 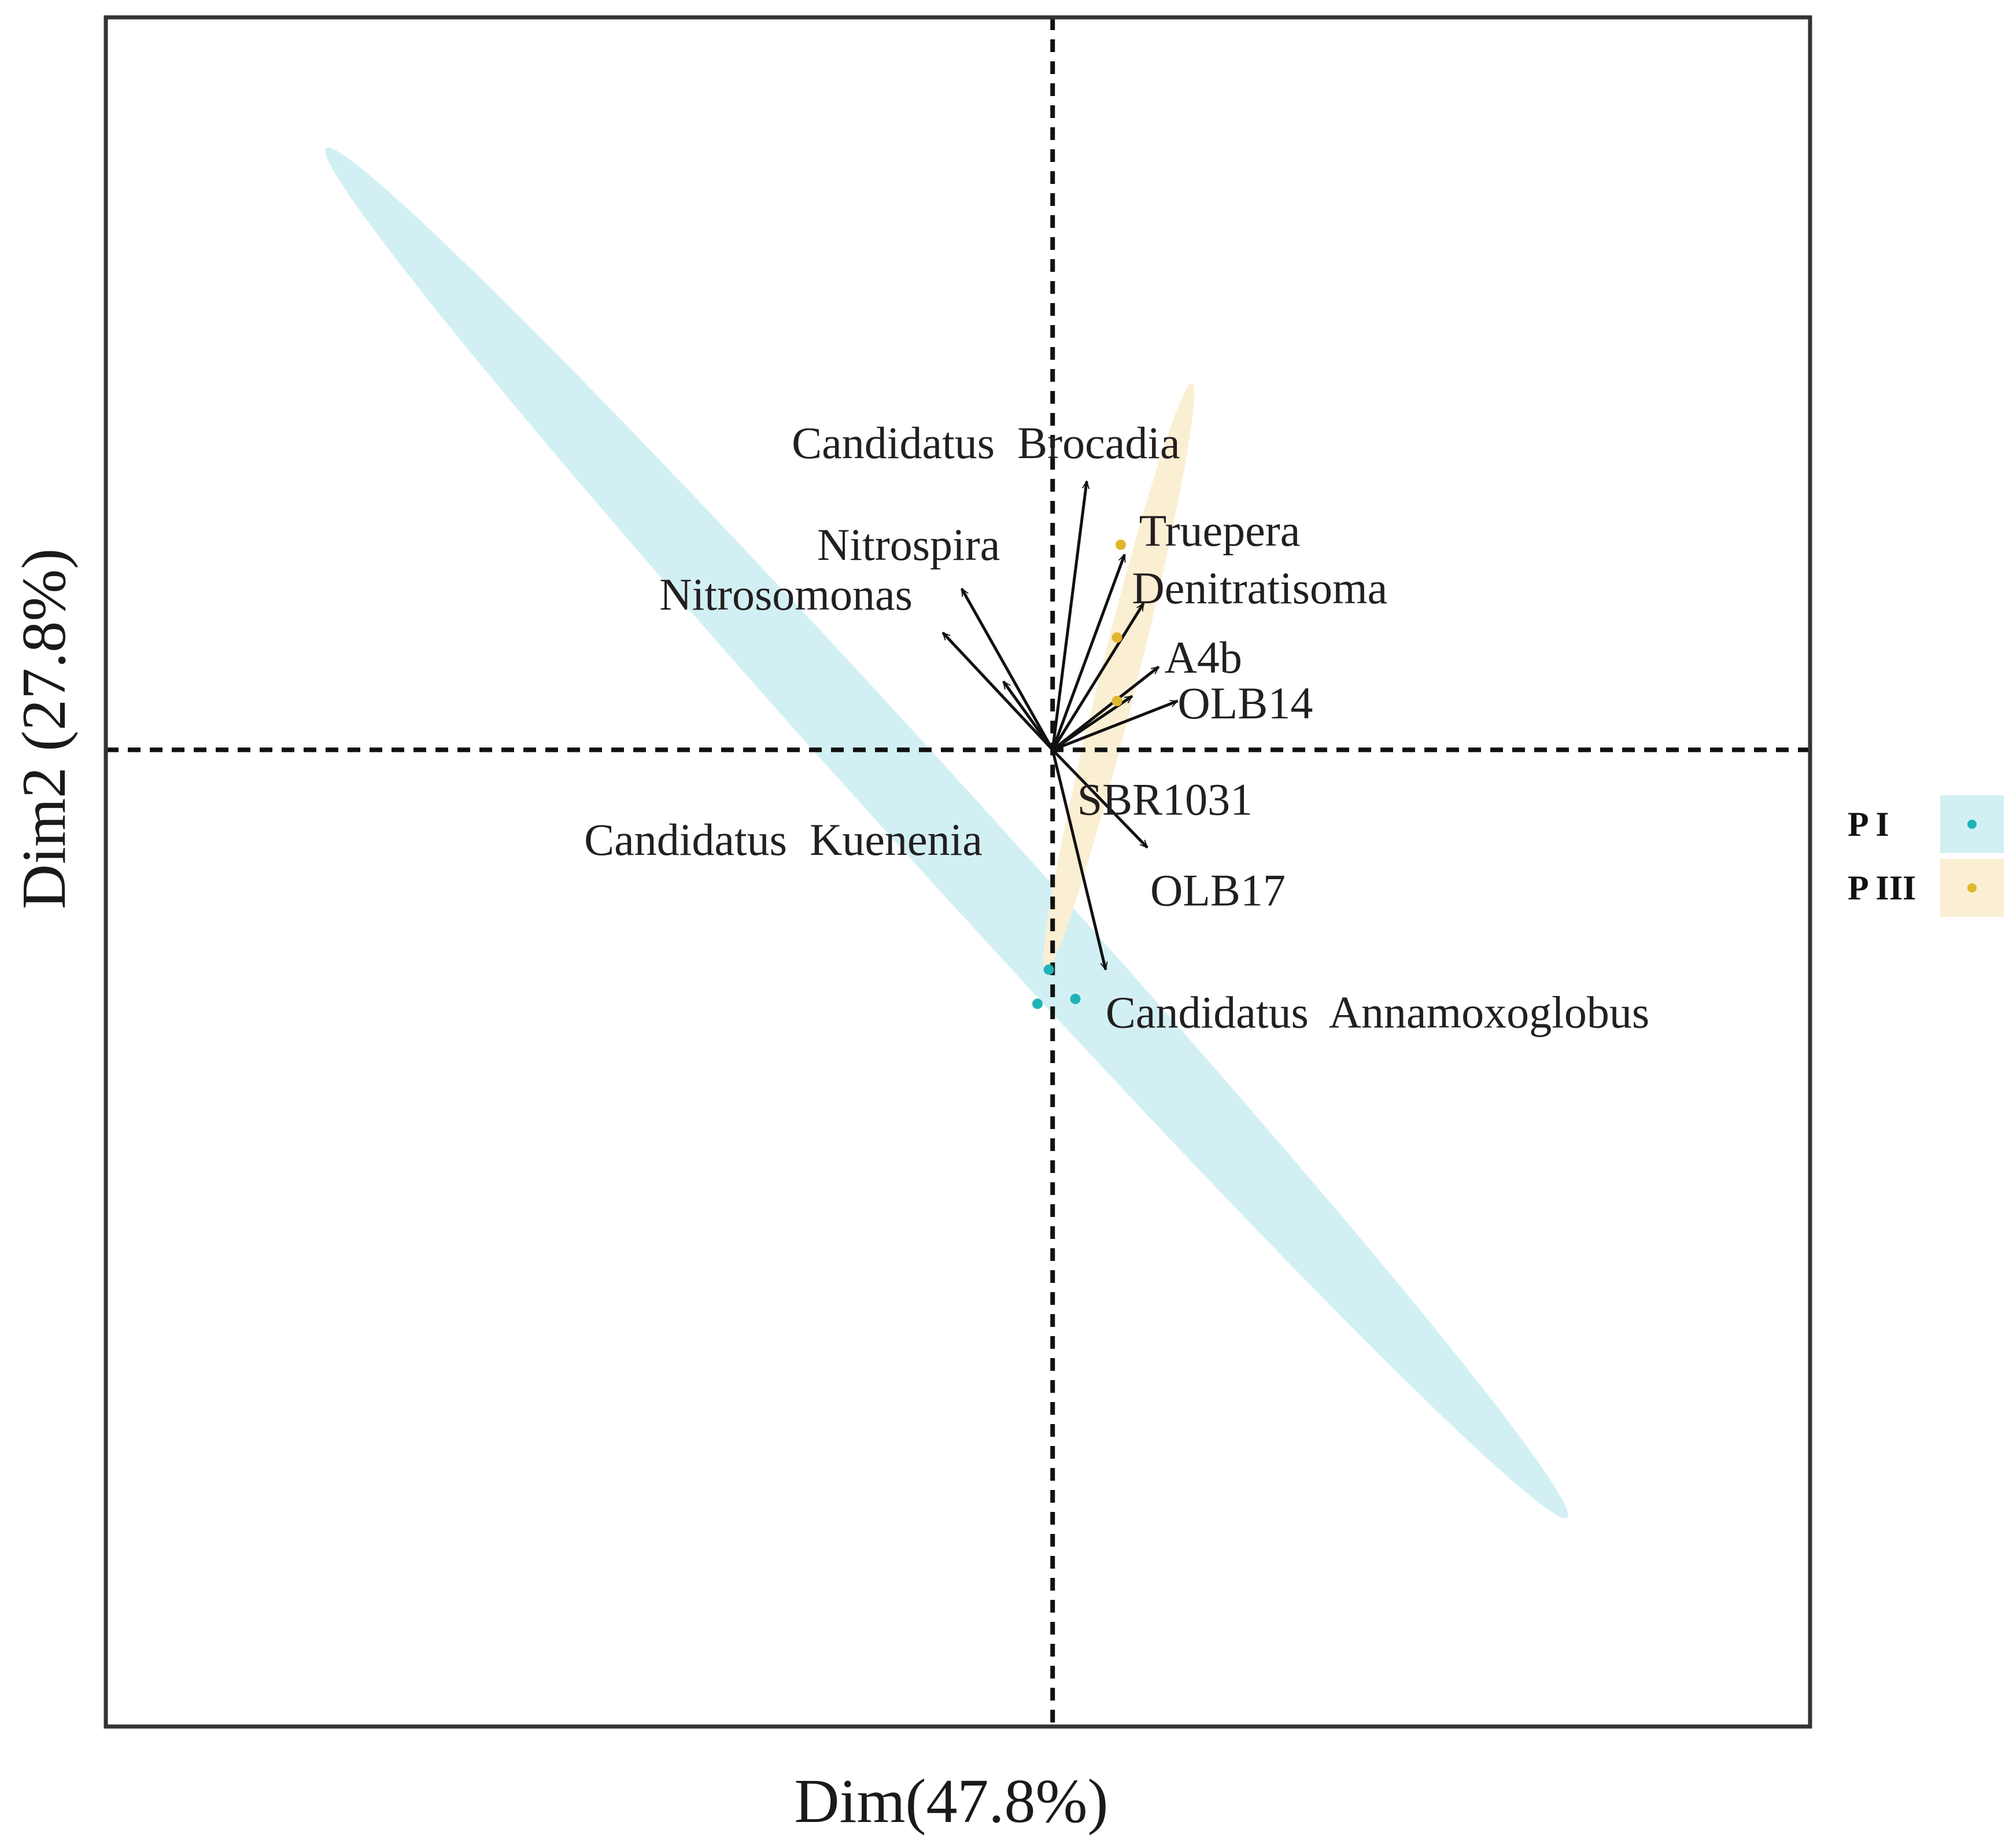 What do you see at coordinates (1203, 658) in the screenshot?
I see `loading-label: A4b` at bounding box center [1203, 658].